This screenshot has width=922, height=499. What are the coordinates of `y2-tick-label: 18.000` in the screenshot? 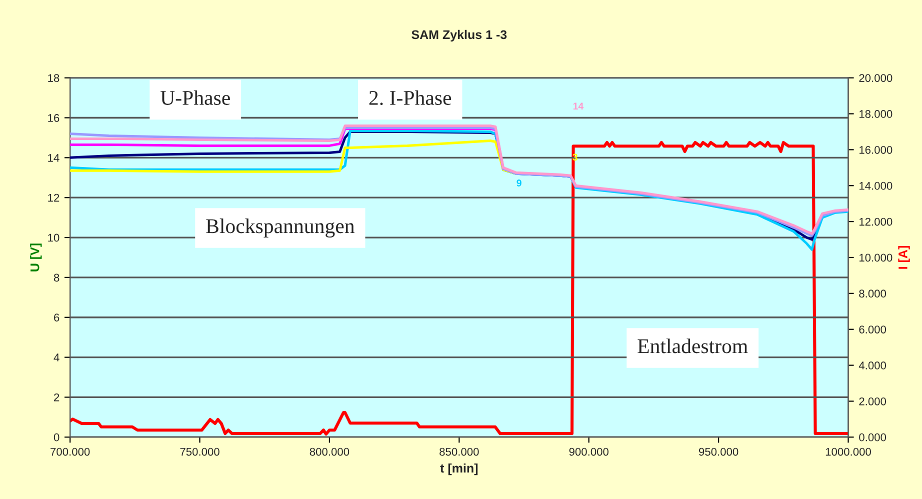 It's located at (876, 114).